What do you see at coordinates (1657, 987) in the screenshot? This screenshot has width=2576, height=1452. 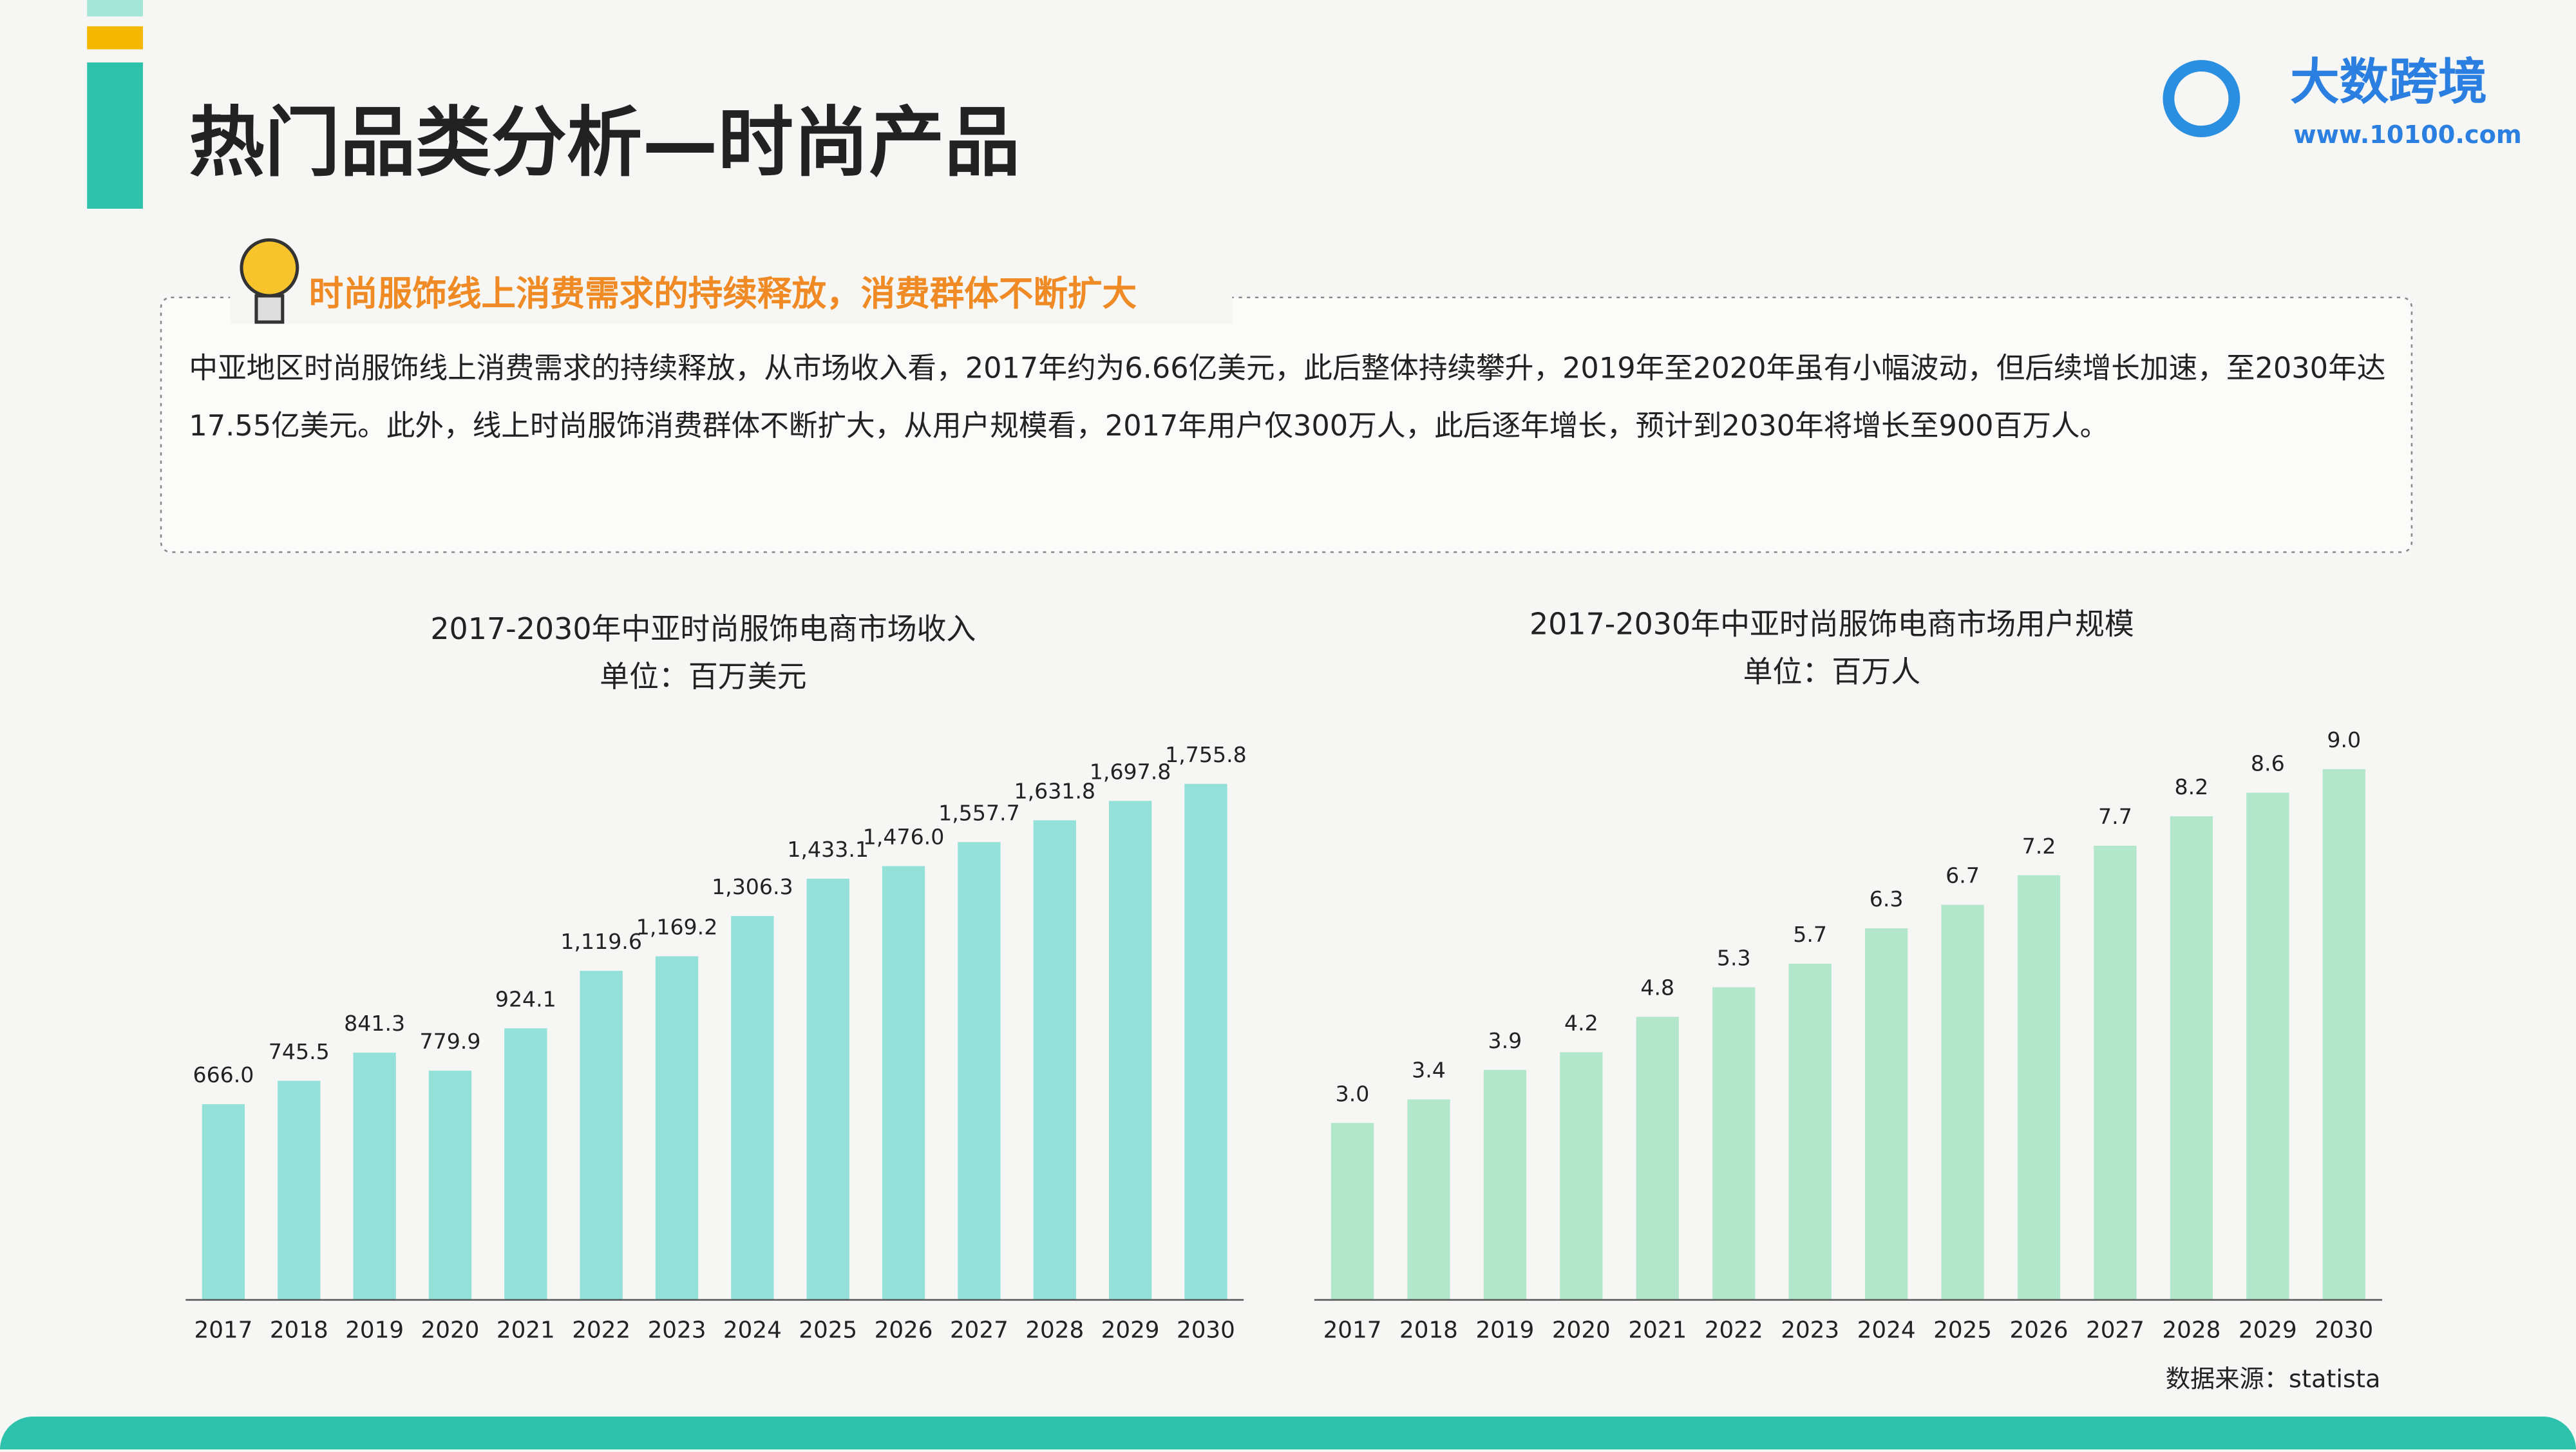 I see `value-label: 4.8` at bounding box center [1657, 987].